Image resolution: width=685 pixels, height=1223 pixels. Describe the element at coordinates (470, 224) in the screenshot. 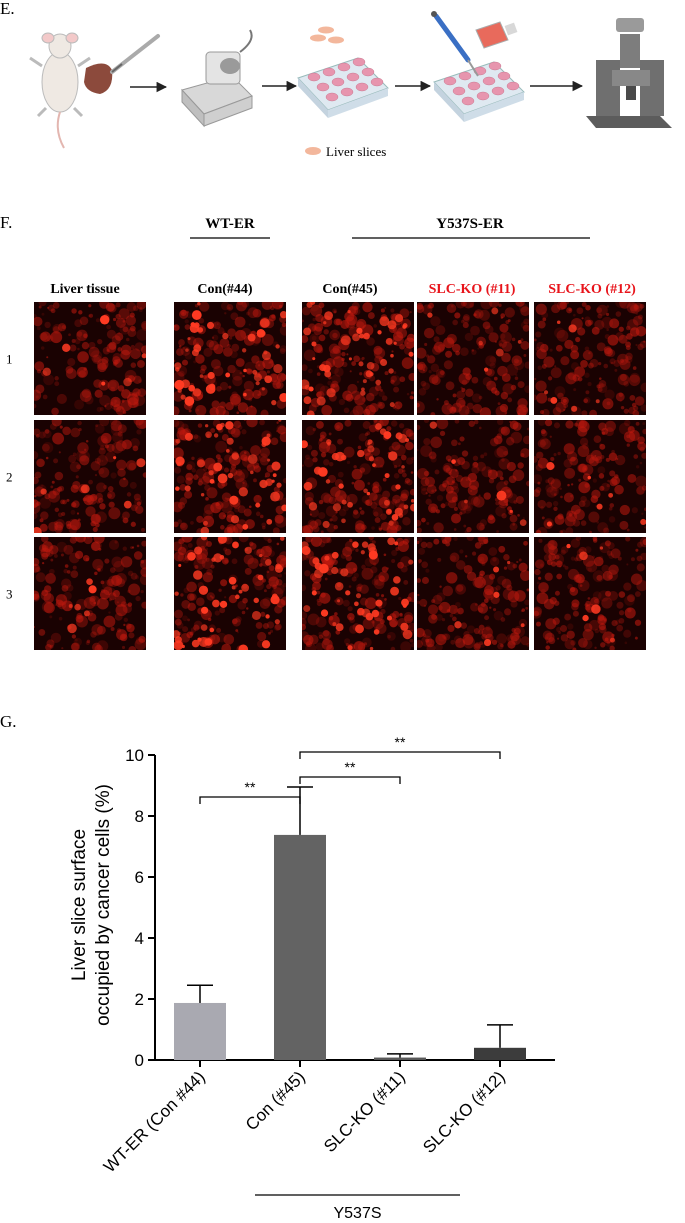

I see `group-label: Y537S-ER` at that location.